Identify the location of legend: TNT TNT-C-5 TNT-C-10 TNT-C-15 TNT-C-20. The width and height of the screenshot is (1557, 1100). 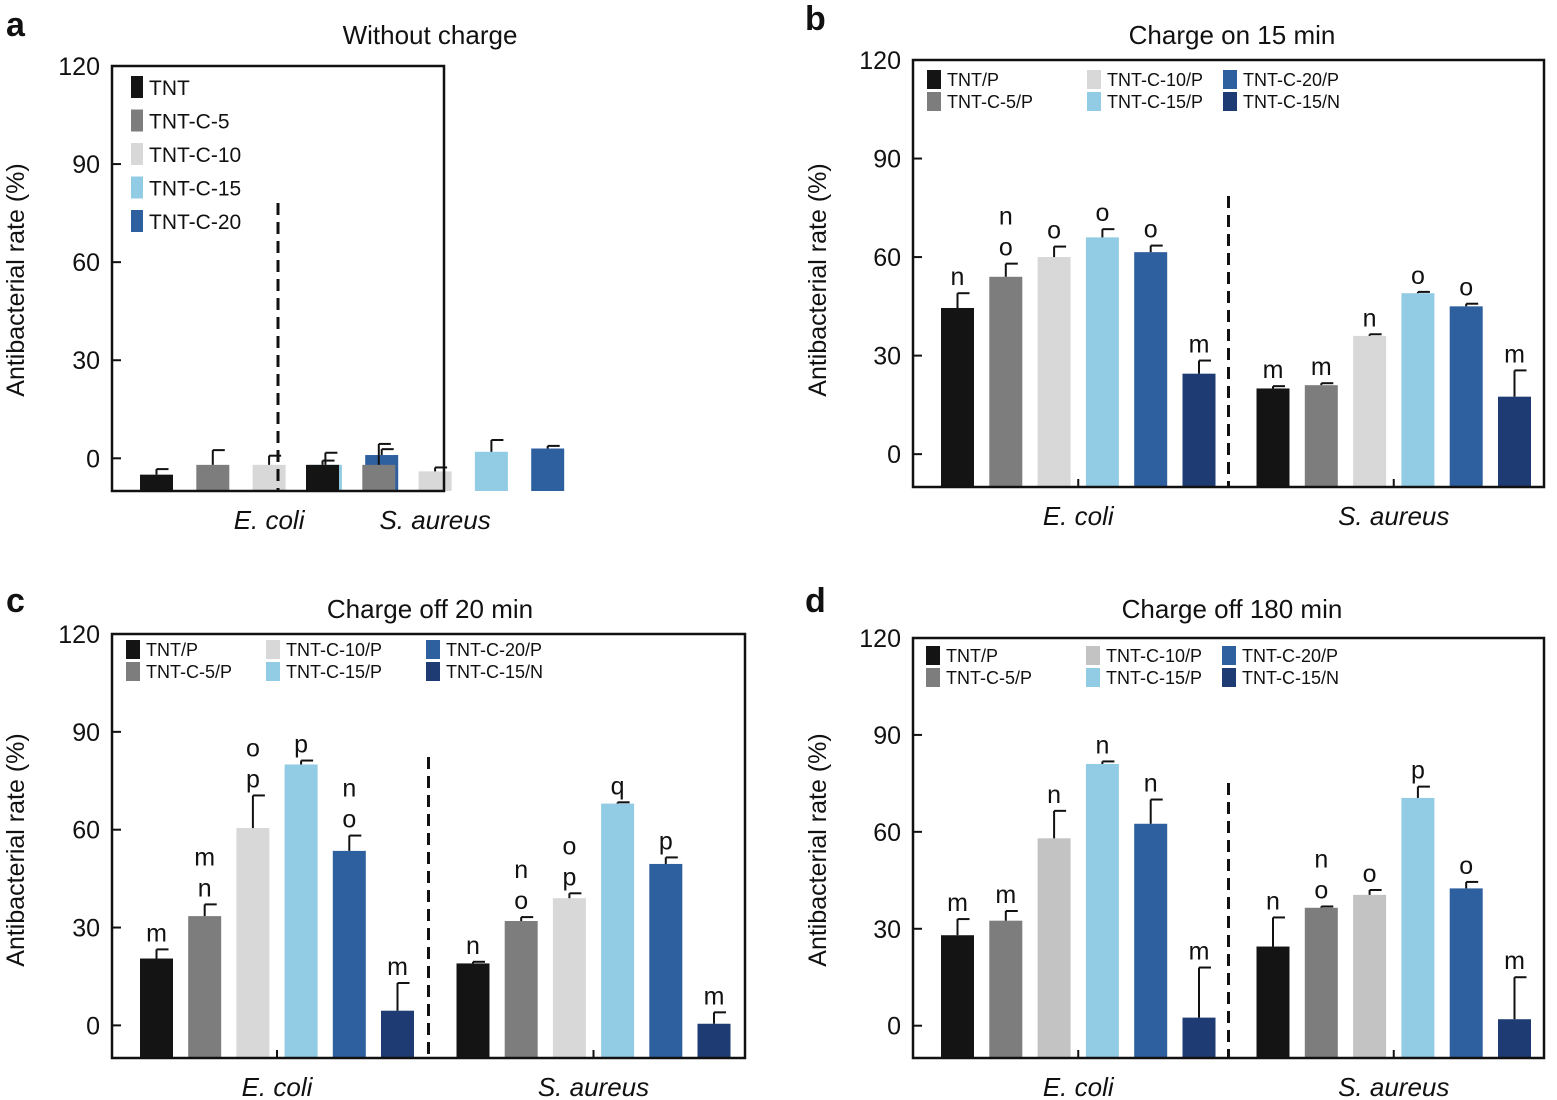
(186, 155).